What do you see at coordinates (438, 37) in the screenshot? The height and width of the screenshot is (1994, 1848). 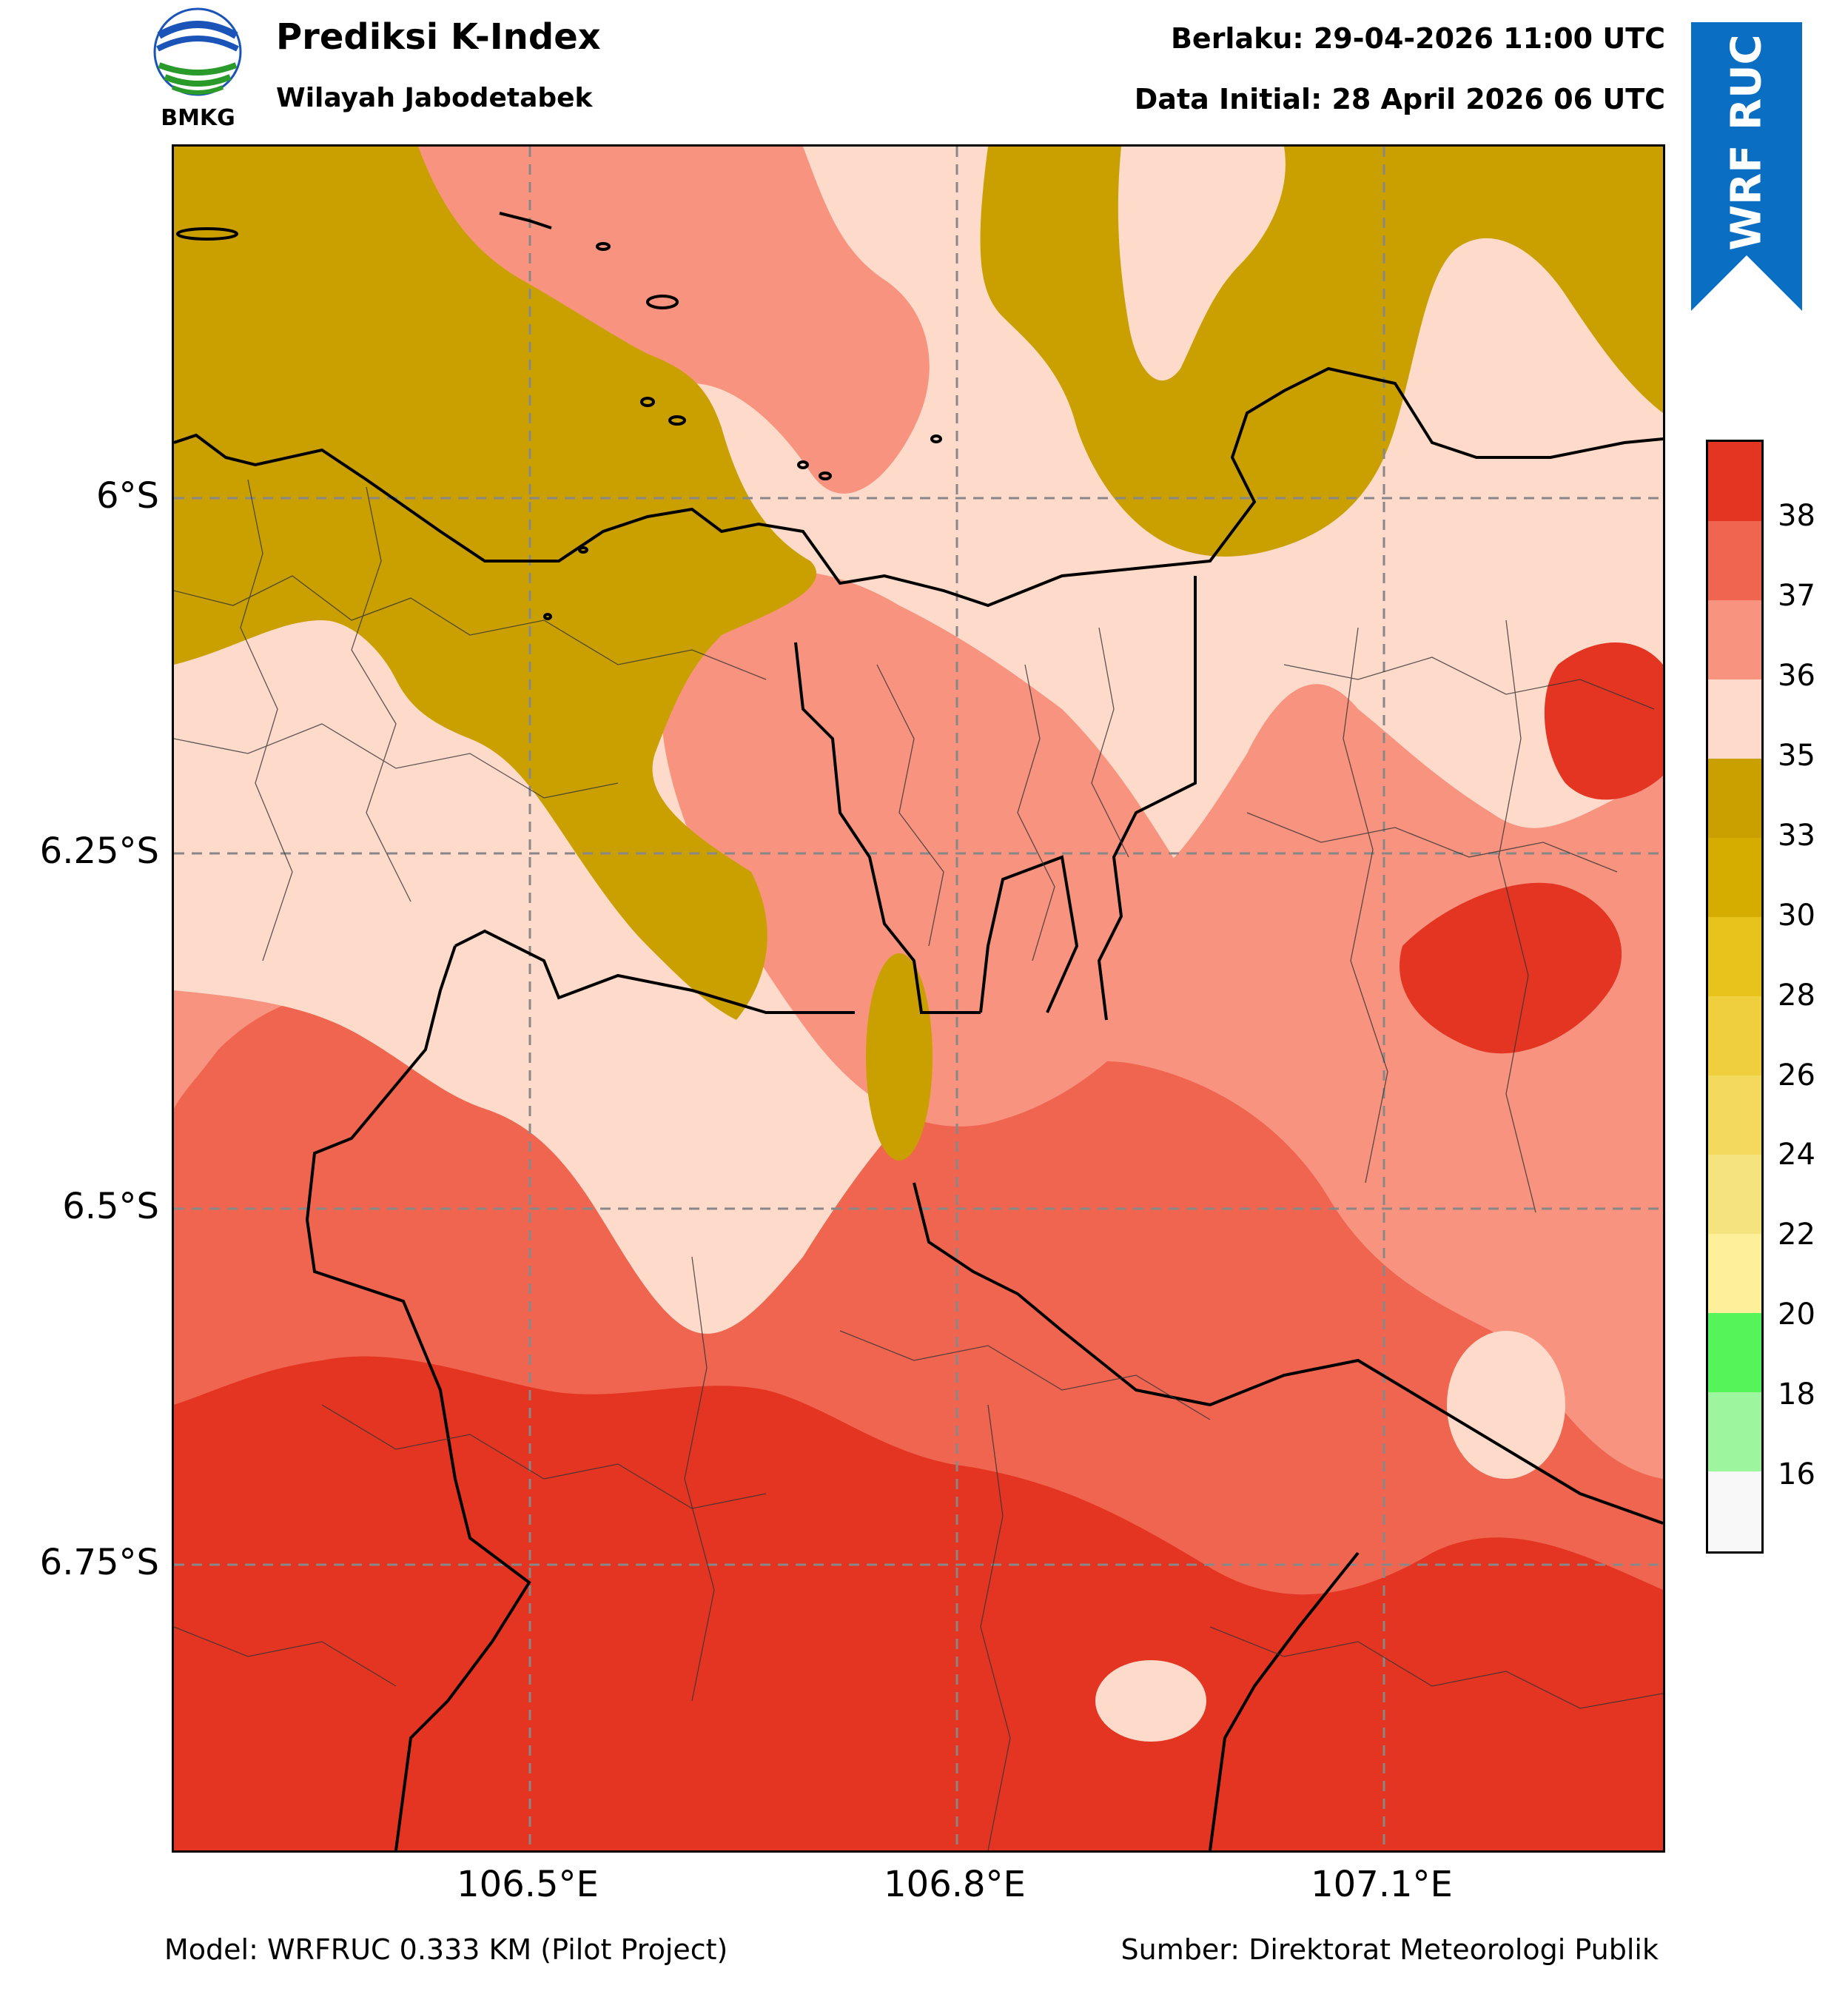 I see `page-title: Prediksi K-Index` at bounding box center [438, 37].